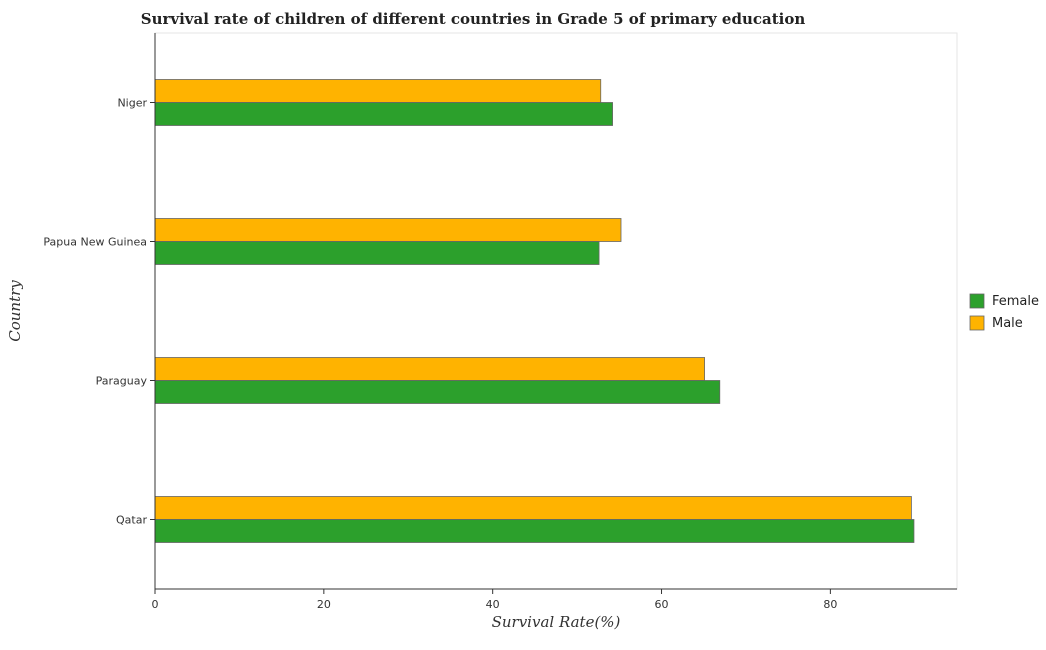 The height and width of the screenshot is (650, 1046). Describe the element at coordinates (429, 369) in the screenshot. I see `bar-male-paraguay` at that location.